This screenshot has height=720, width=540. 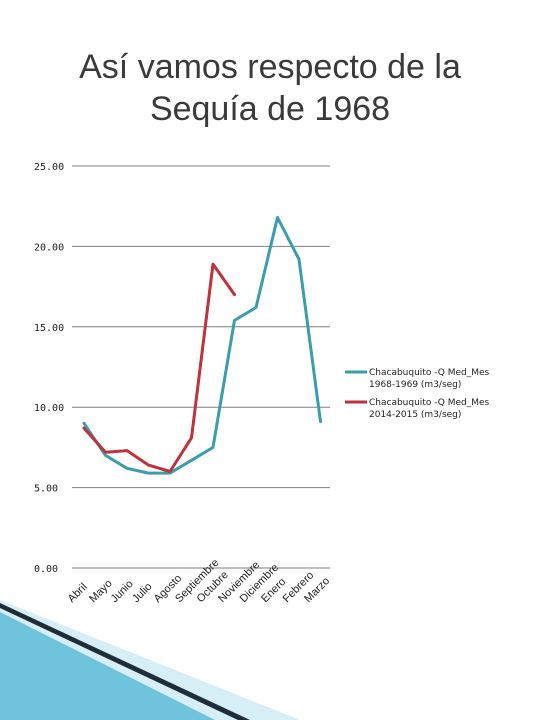 What do you see at coordinates (270, 67) in the screenshot?
I see `title-line-1: Así vamos respecto de la` at bounding box center [270, 67].